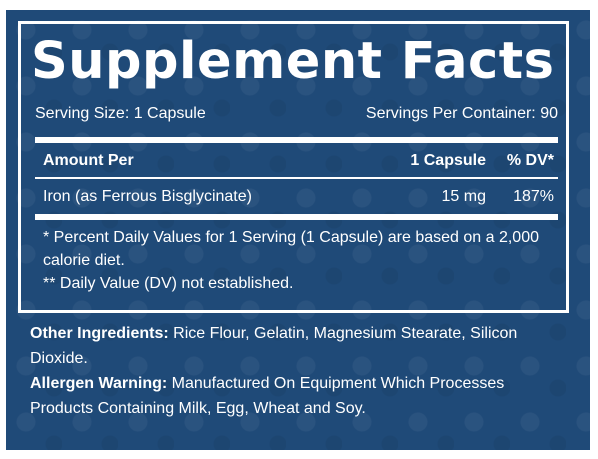 The width and height of the screenshot is (598, 459). What do you see at coordinates (461, 113) in the screenshot?
I see `servings-per-container: Servings Per Container: 90` at bounding box center [461, 113].